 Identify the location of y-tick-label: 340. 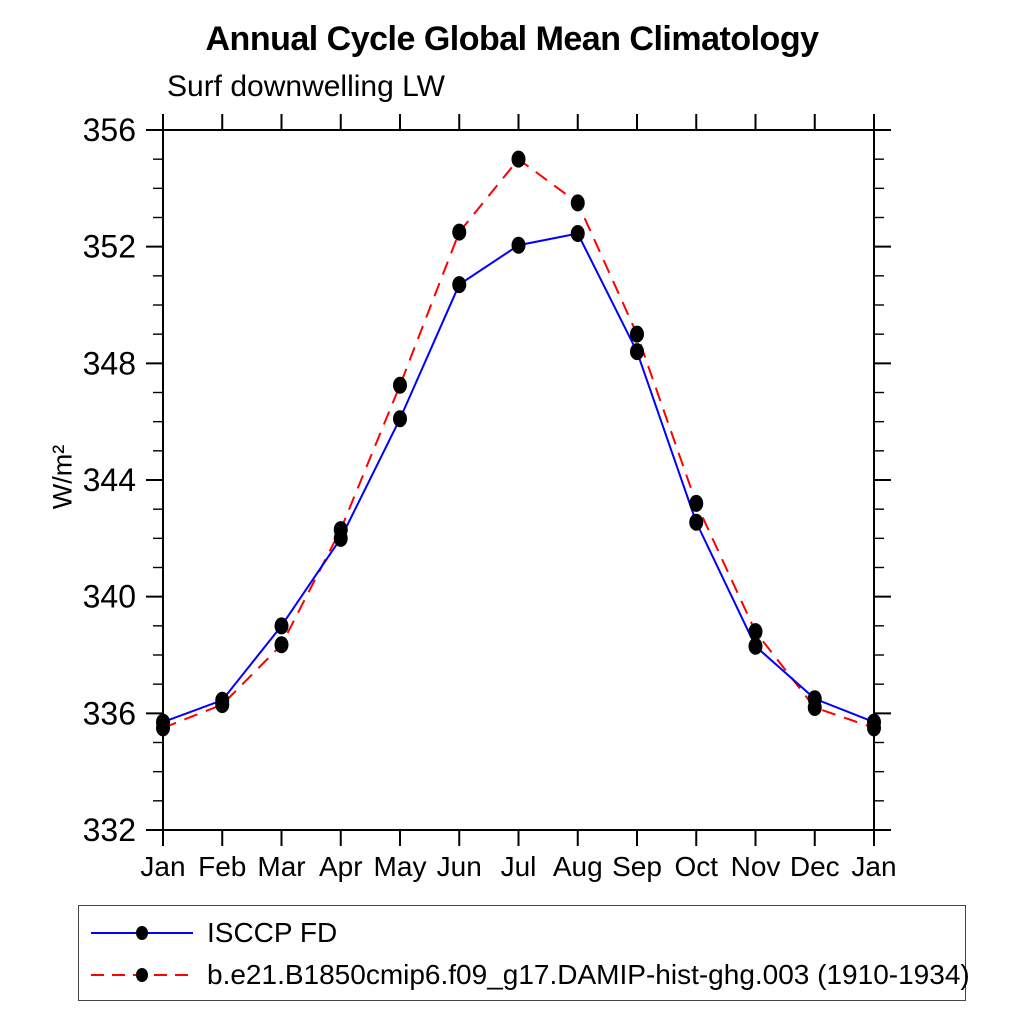
(109, 597).